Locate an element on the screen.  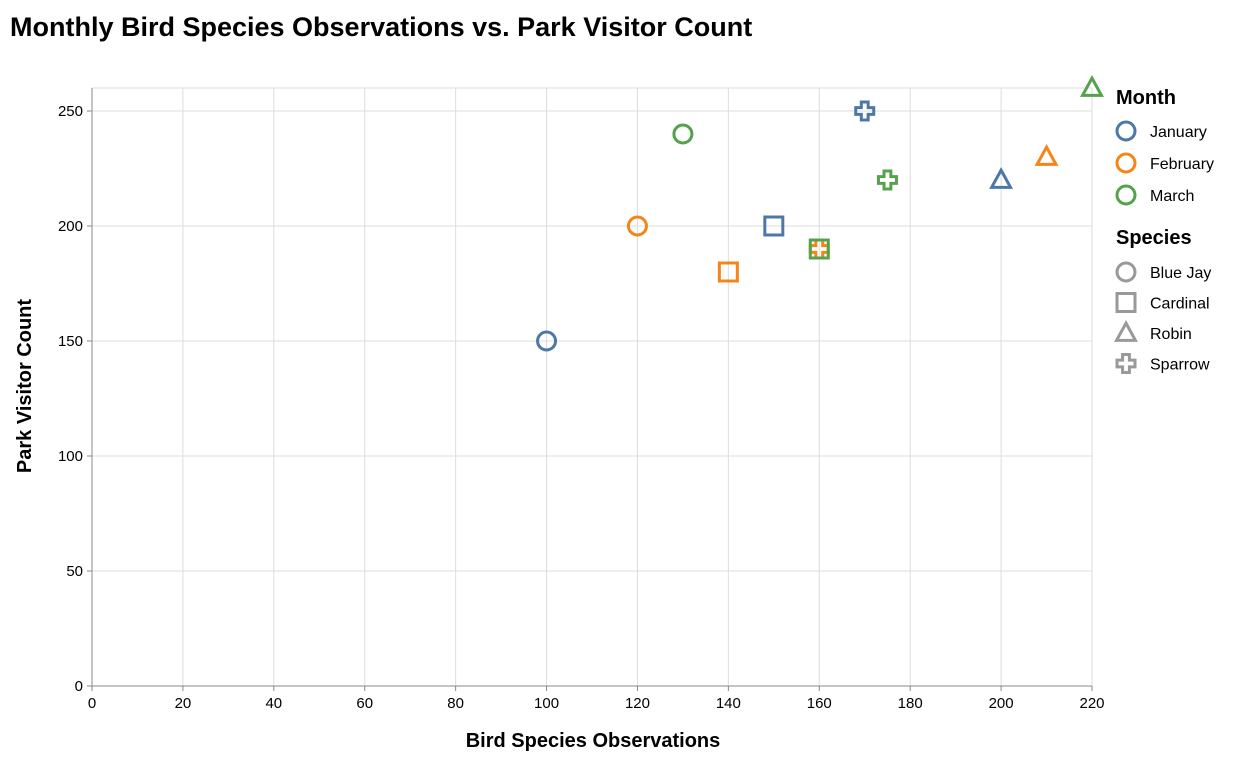
x-tick-label: 0 is located at coordinates (92, 703).